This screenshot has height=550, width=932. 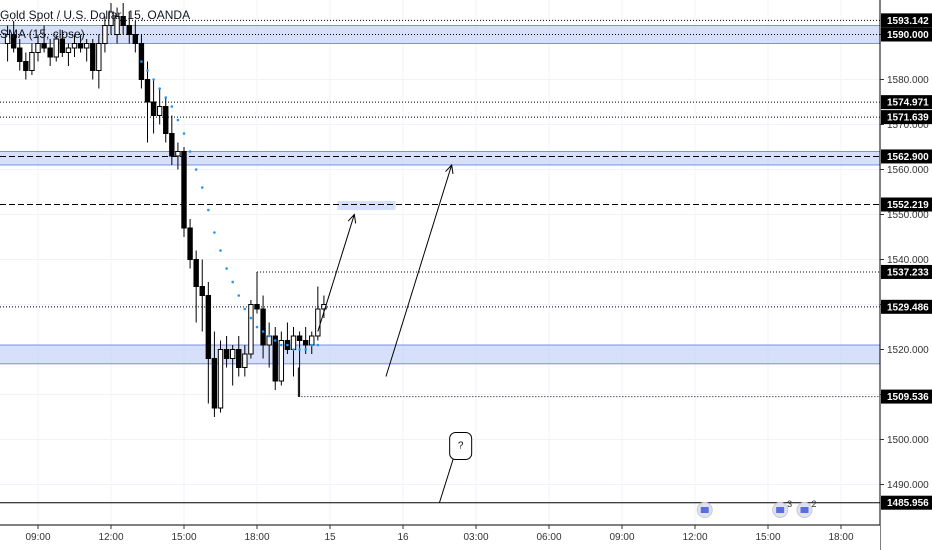 What do you see at coordinates (908, 215) in the screenshot?
I see `price-tick-label: 1550.000` at bounding box center [908, 215].